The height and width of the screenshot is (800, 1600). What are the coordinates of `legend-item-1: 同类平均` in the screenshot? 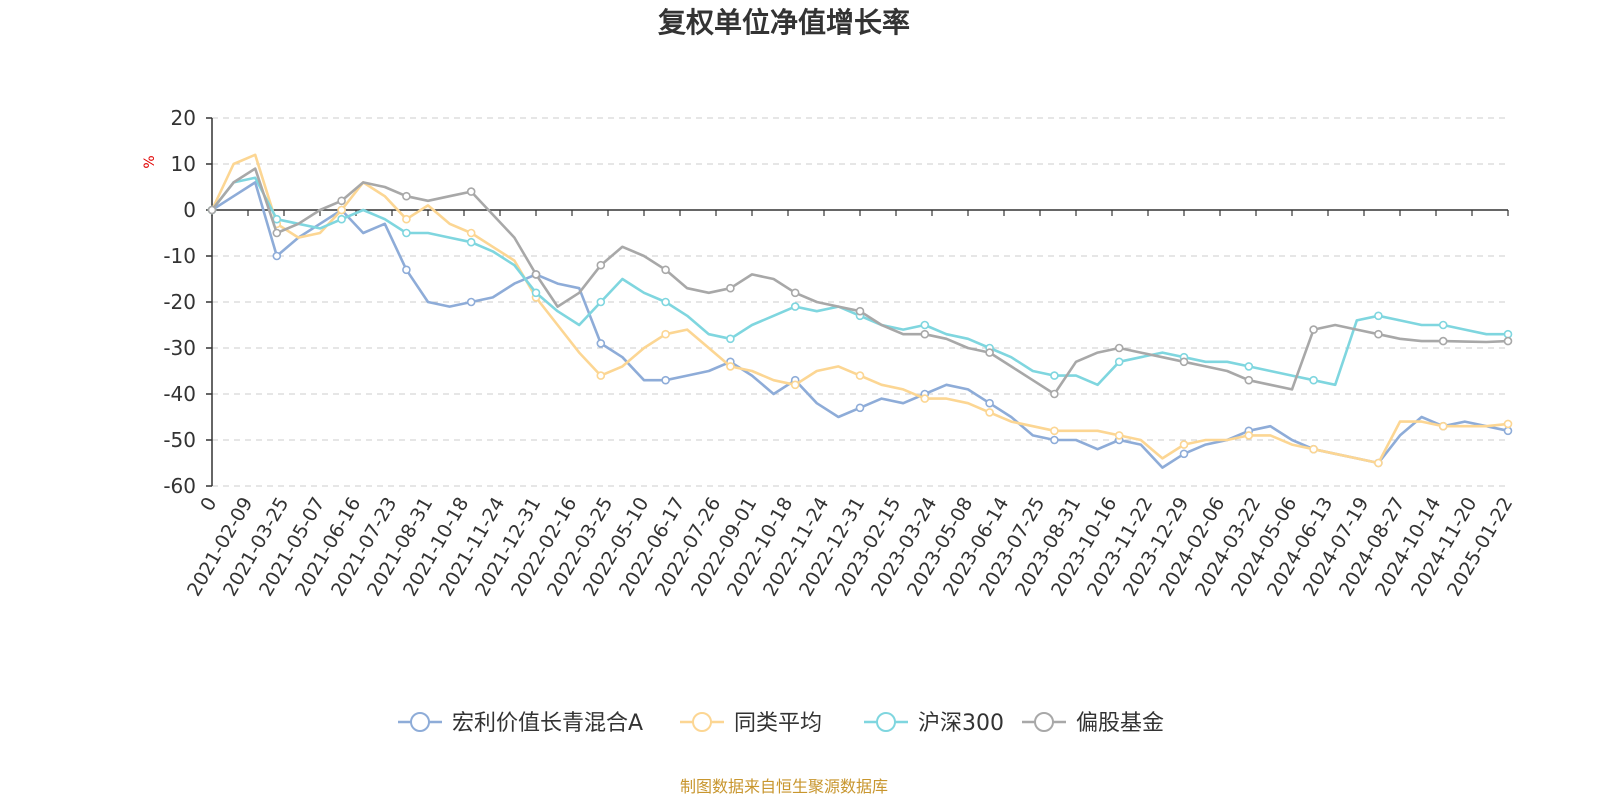 It's located at (751, 723).